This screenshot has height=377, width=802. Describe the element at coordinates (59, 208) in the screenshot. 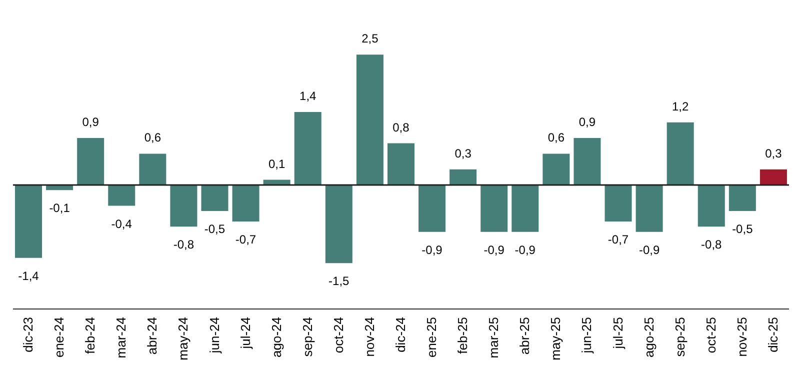

I see `data-label: -0,1` at that location.